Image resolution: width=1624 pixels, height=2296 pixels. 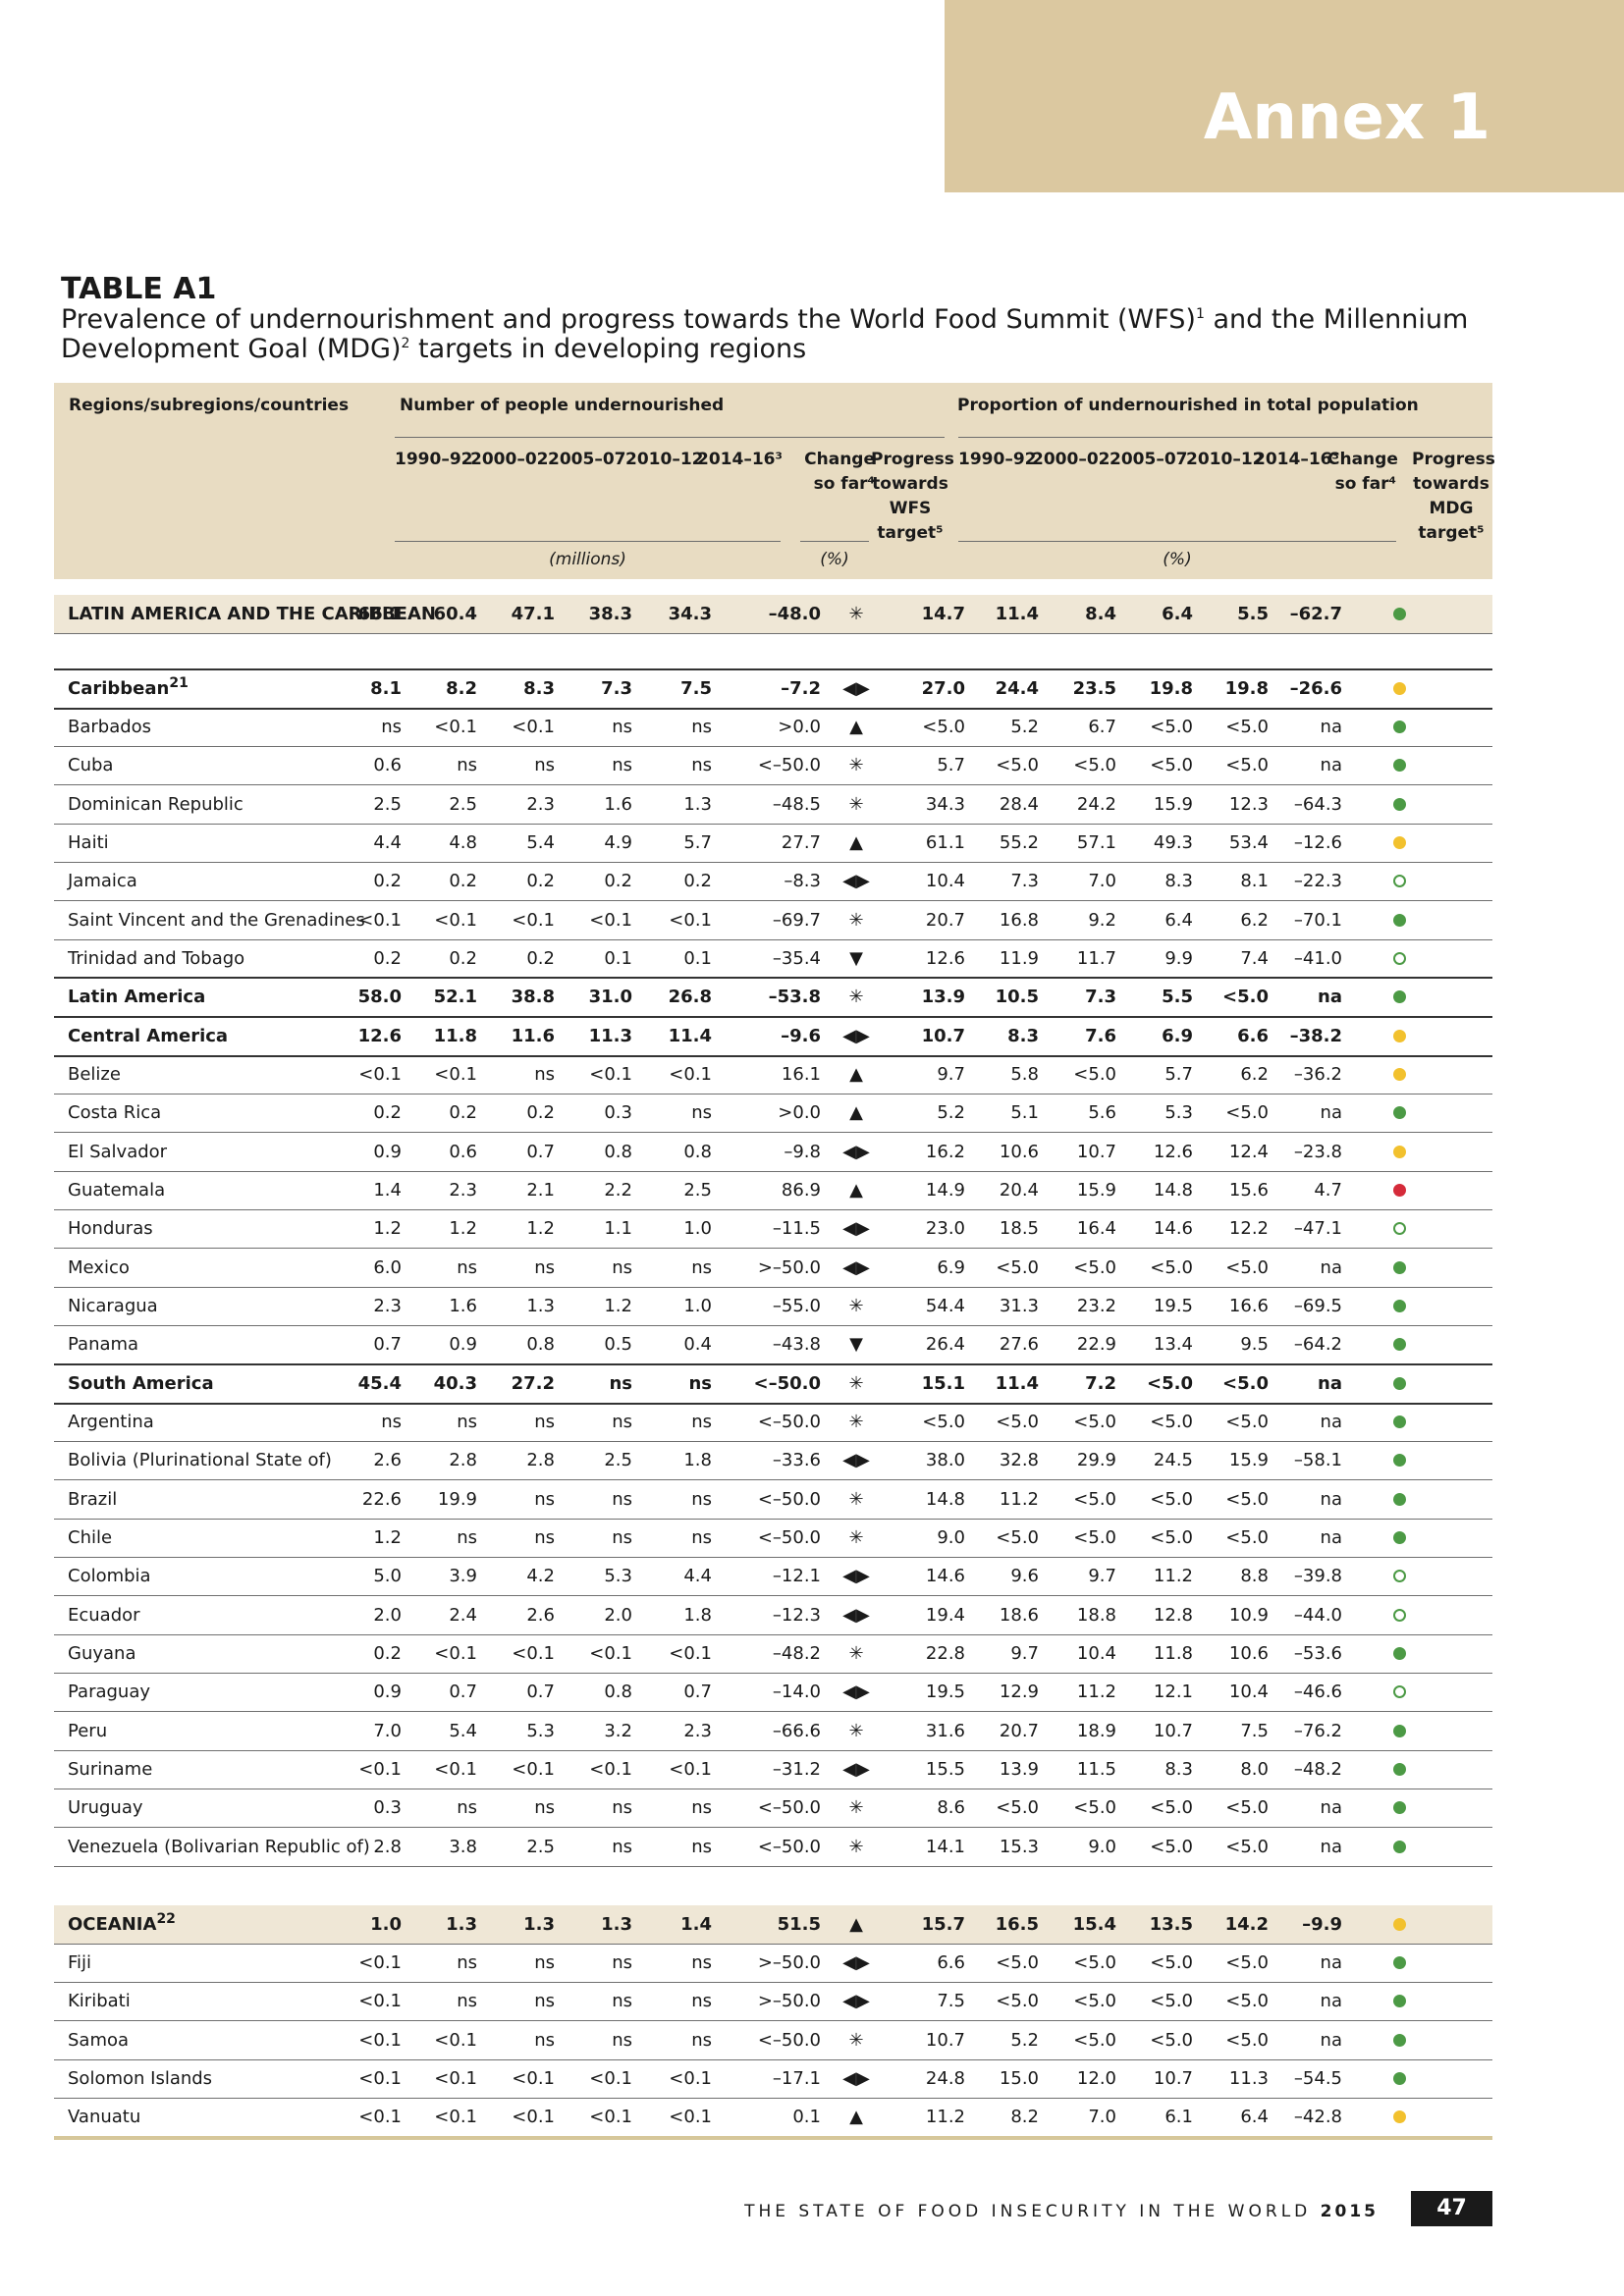 What do you see at coordinates (856, 1692) in the screenshot?
I see `wfs-progress-symbol: ◀▶` at bounding box center [856, 1692].